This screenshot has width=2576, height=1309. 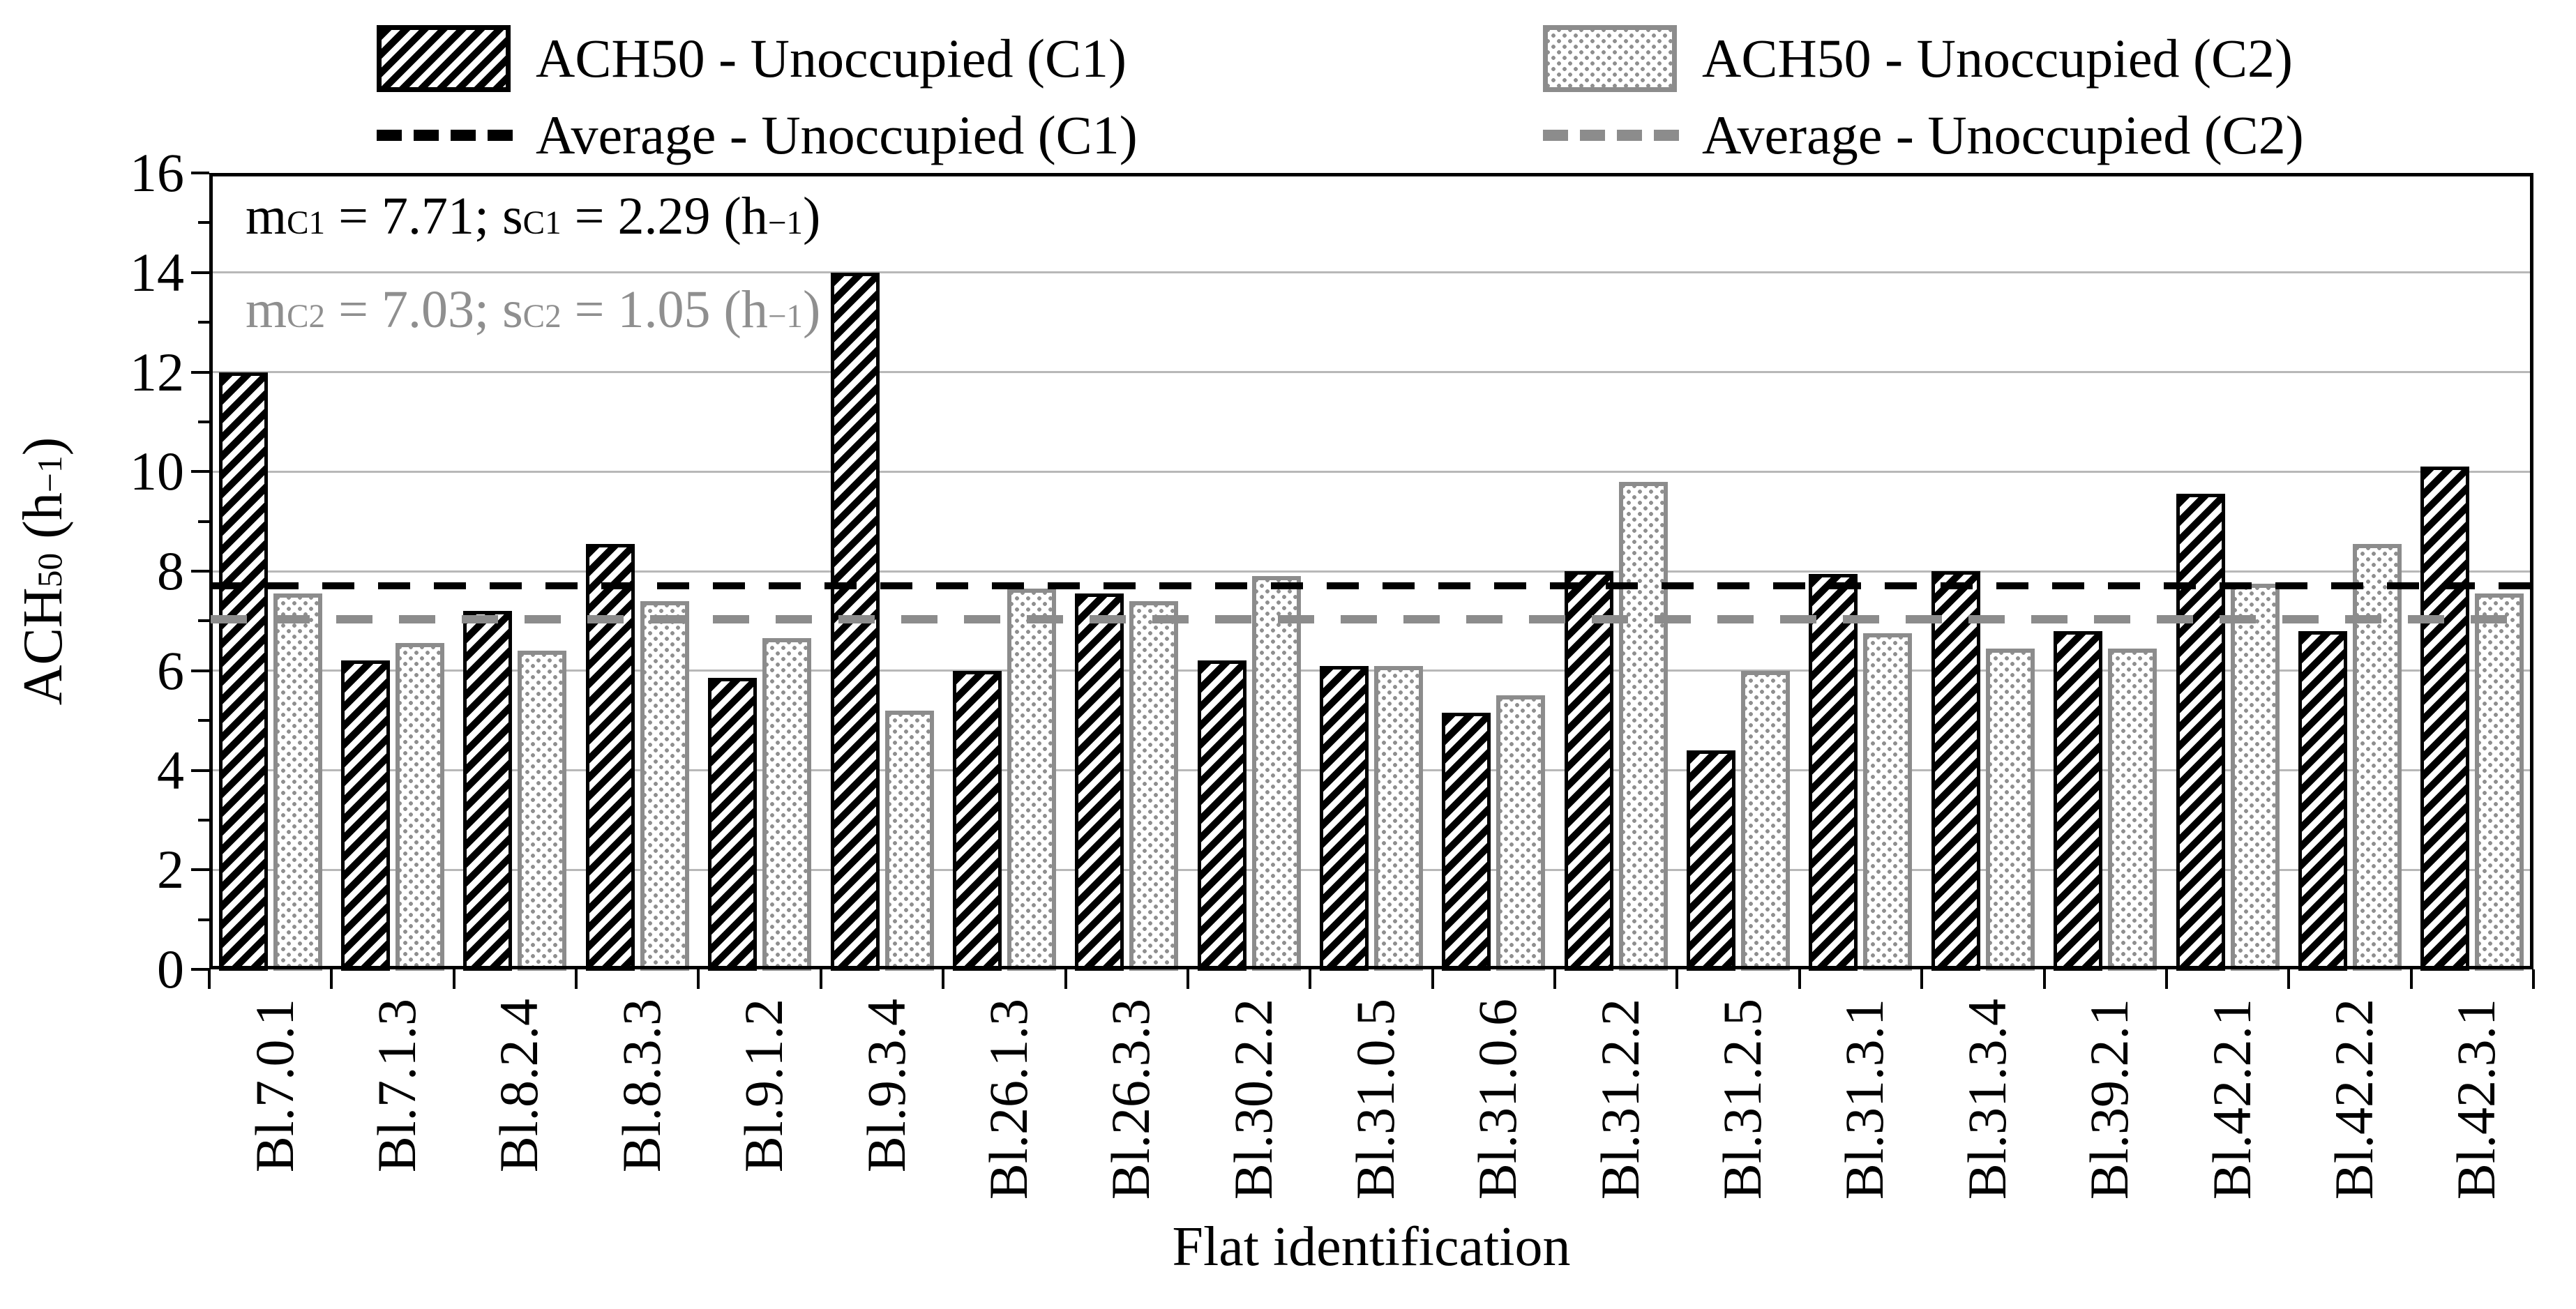 I want to click on bar-c1-Bl.42.2.2, so click(x=2322, y=801).